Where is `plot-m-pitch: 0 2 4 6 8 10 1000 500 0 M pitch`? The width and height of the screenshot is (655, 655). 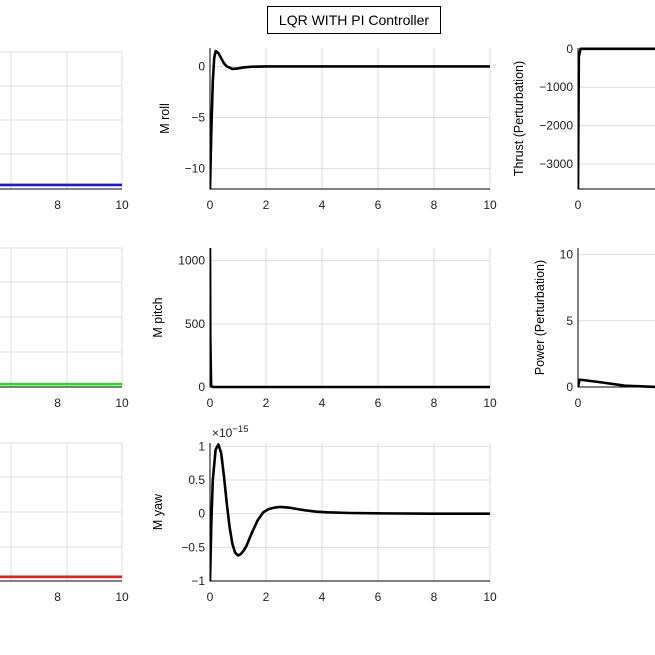 plot-m-pitch: 0 2 4 6 8 10 1000 500 0 M pitch is located at coordinates (324, 328).